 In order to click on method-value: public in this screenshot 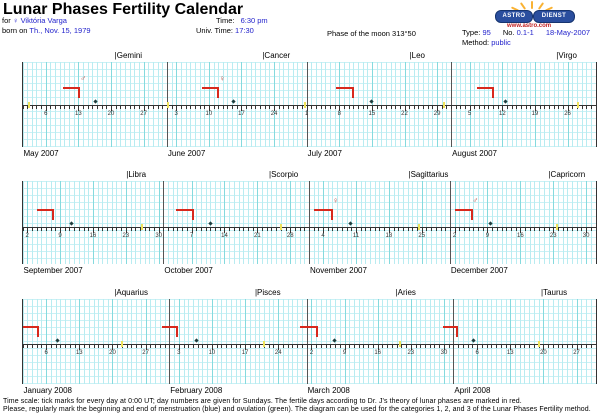, I will do `click(501, 42)`.